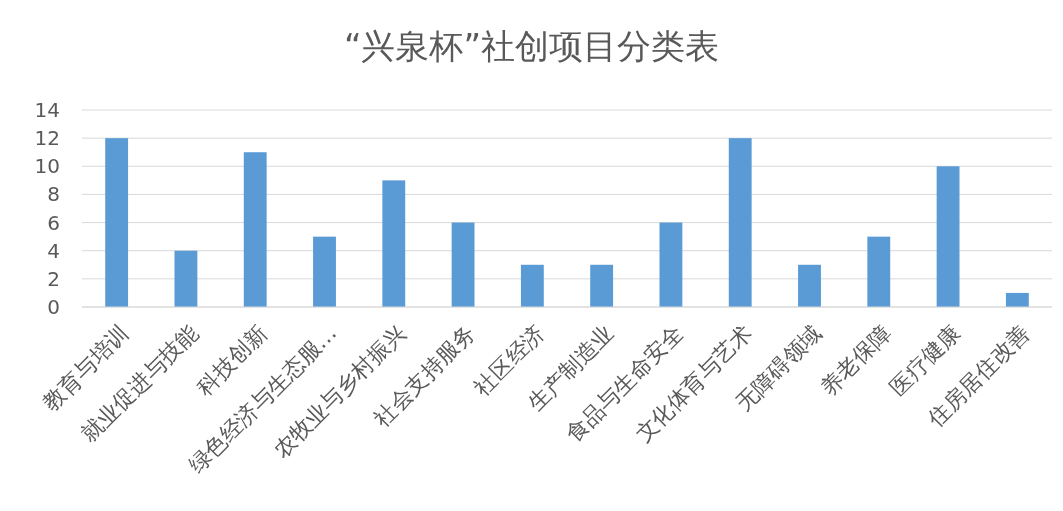  I want to click on chart-title: “兴泉杯”社创项目分类表, so click(531, 46).